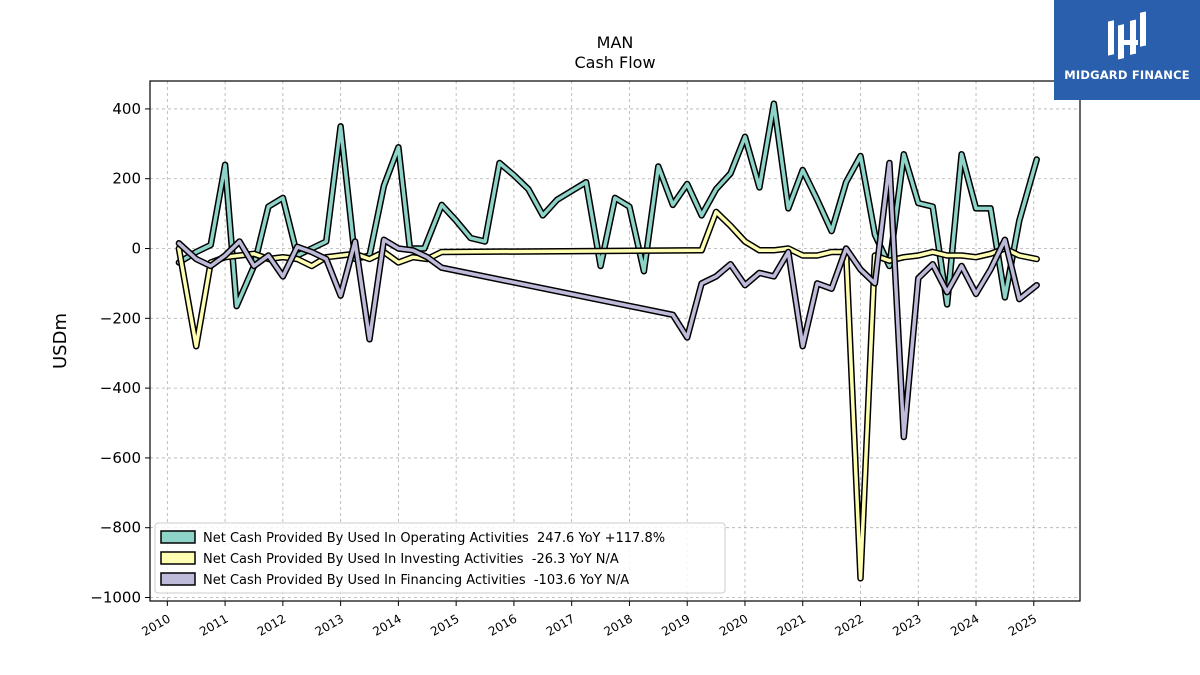 The height and width of the screenshot is (675, 1200). I want to click on y-tick-label: 0, so click(136, 249).